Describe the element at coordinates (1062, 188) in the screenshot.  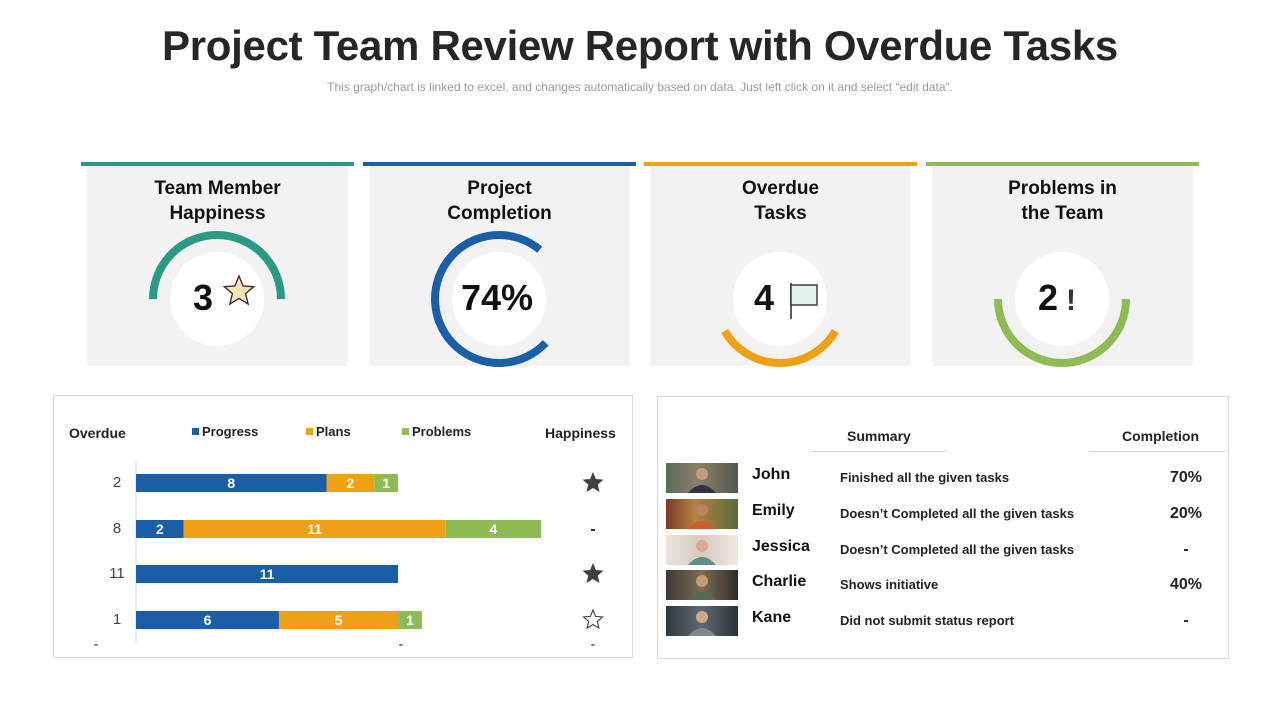
I see `kpi-title-line1: Problems in` at that location.